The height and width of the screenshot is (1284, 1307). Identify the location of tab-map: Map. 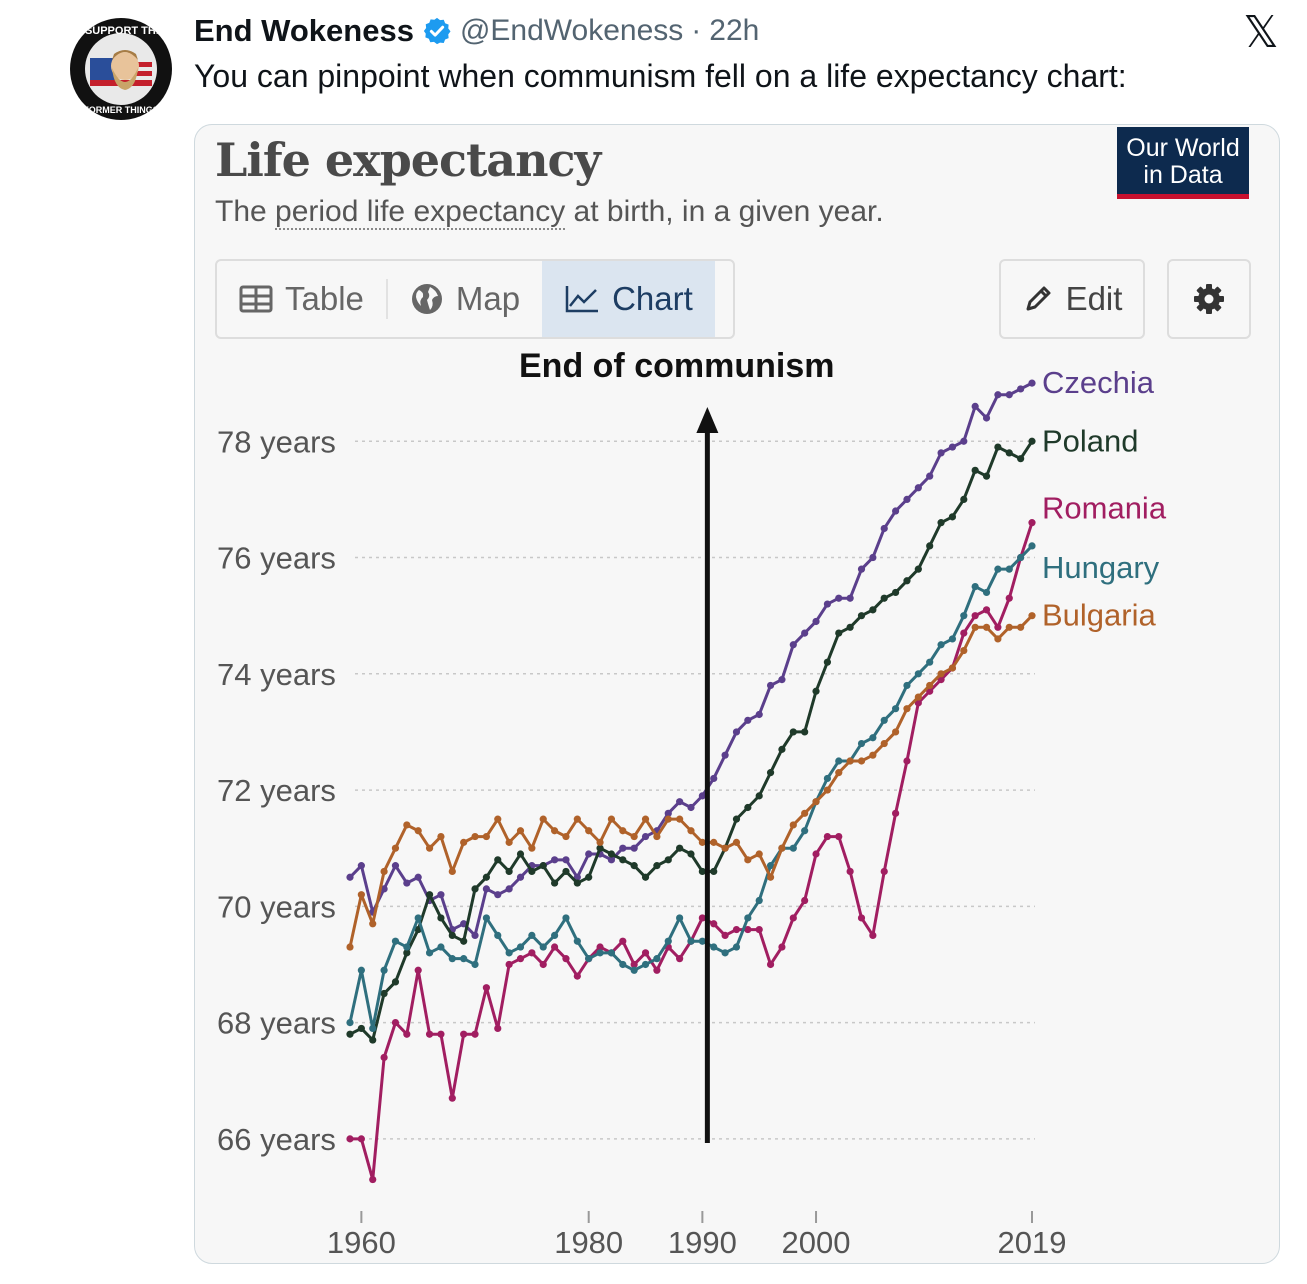
(465, 299).